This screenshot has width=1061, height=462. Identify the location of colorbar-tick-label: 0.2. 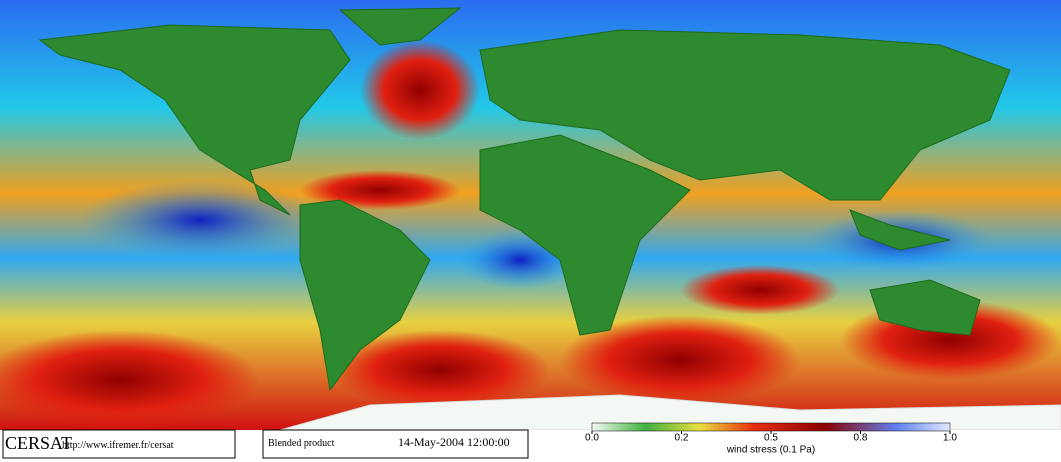
(682, 438).